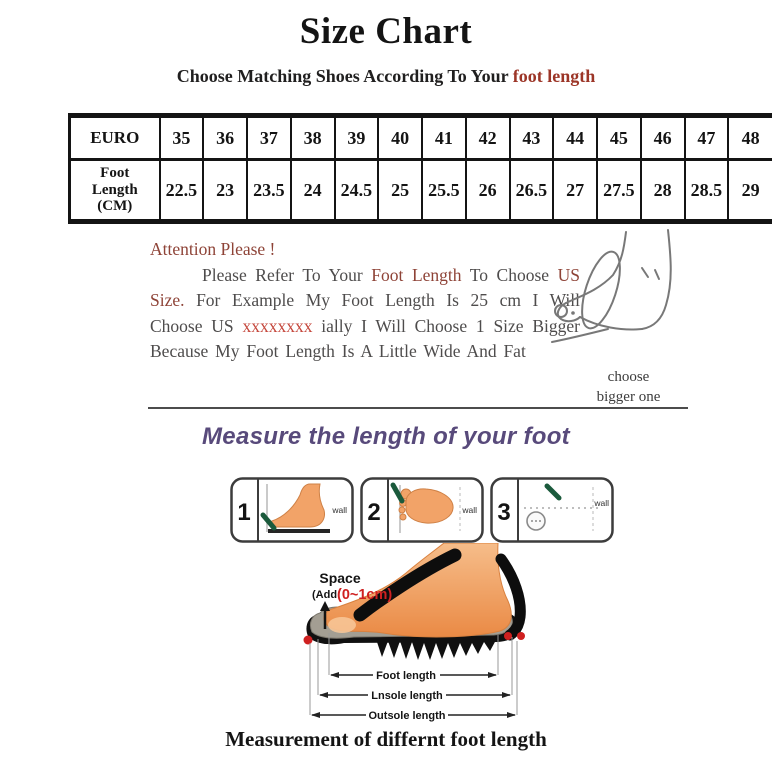  I want to click on step-2-panel: 2 wall, so click(422, 510).